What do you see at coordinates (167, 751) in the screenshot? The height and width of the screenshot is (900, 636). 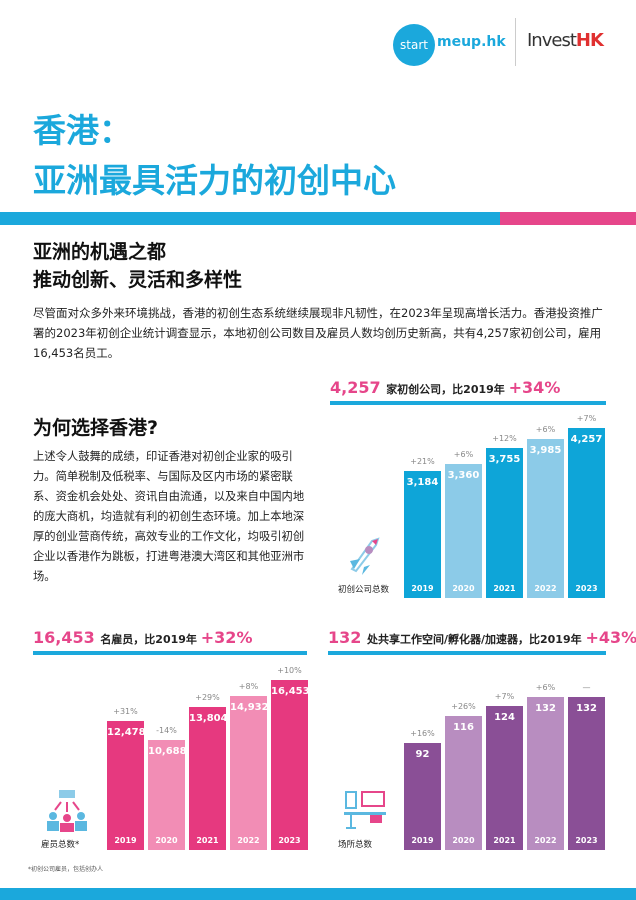 I see `bar-value-label: 10,688` at bounding box center [167, 751].